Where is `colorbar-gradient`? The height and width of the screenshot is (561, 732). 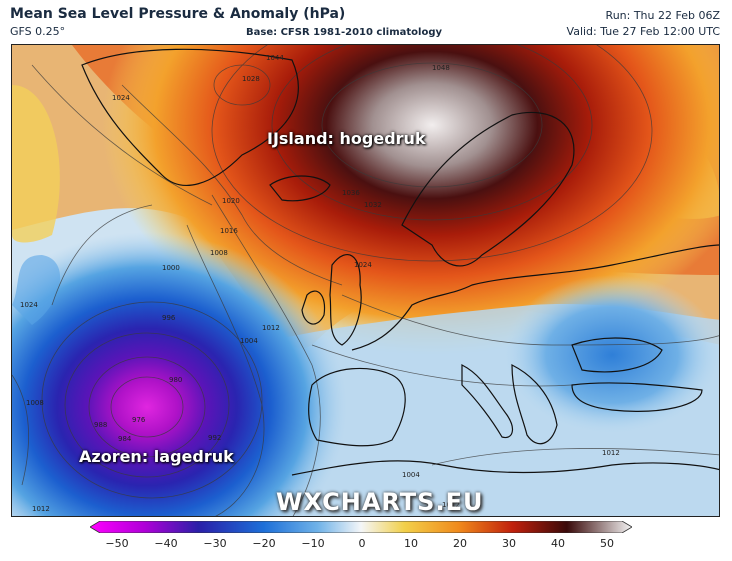
colorbar-gradient is located at coordinates (361, 527).